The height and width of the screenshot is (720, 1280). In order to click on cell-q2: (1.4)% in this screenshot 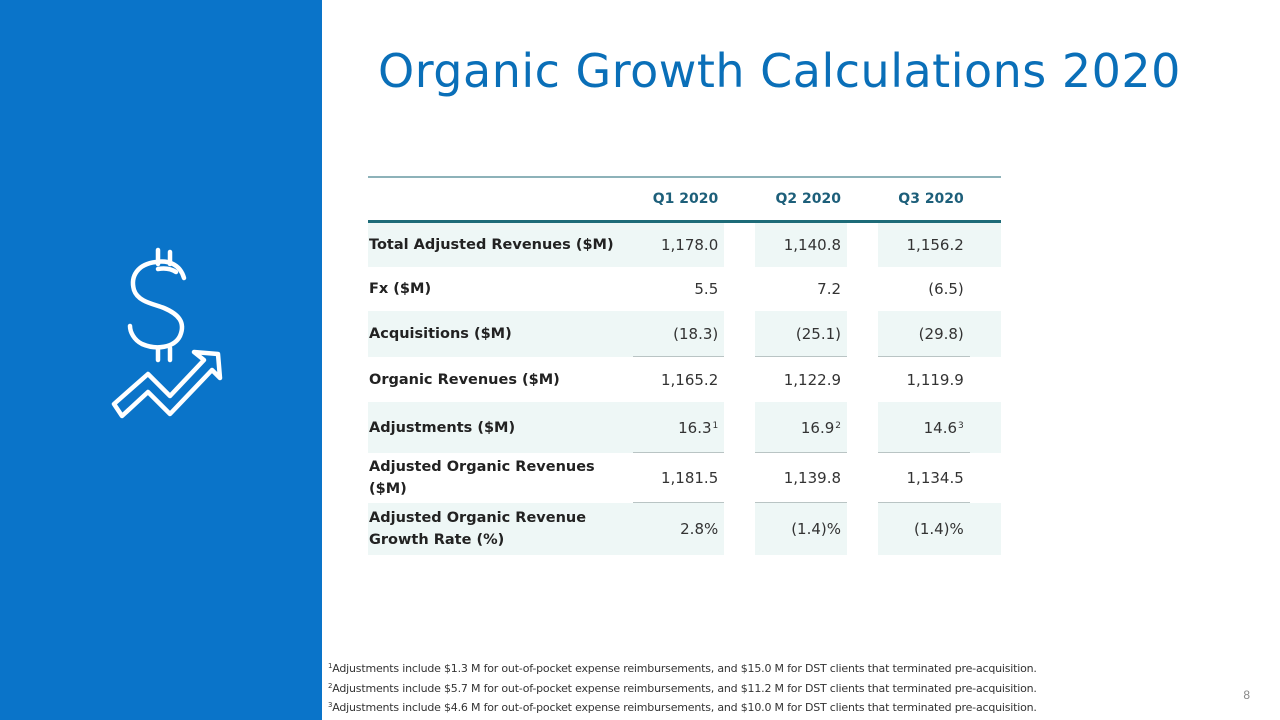, I will do `click(801, 529)`.